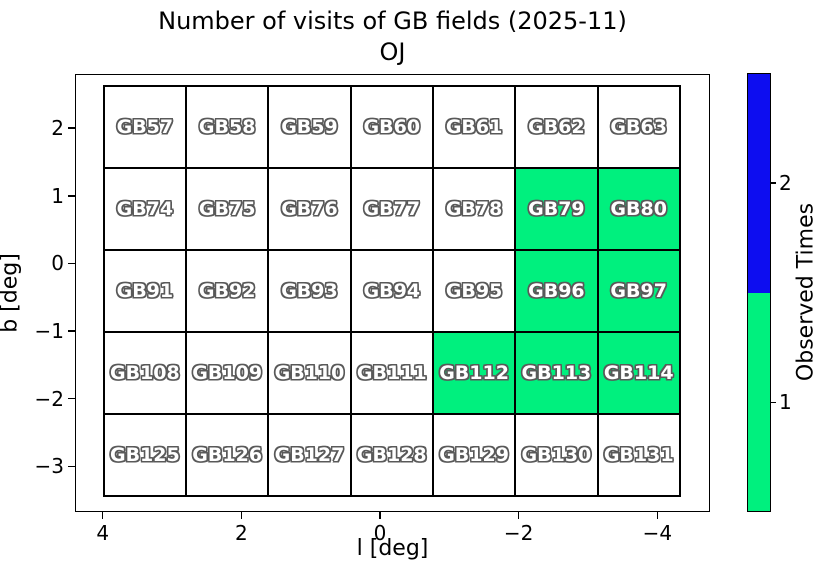  Describe the element at coordinates (806, 292) in the screenshot. I see `colorbar-label: Observed Times` at that location.